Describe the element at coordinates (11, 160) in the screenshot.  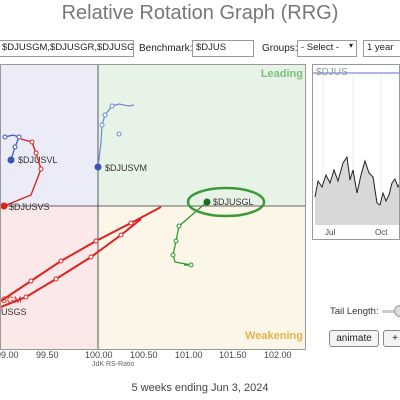
I see `svl-head` at that location.